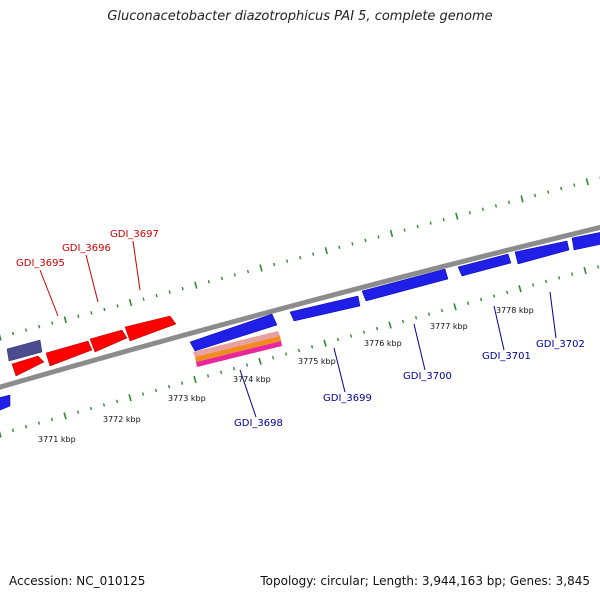 The image size is (600, 600). I want to click on gene-arrow-right-edge, so click(585, 241).